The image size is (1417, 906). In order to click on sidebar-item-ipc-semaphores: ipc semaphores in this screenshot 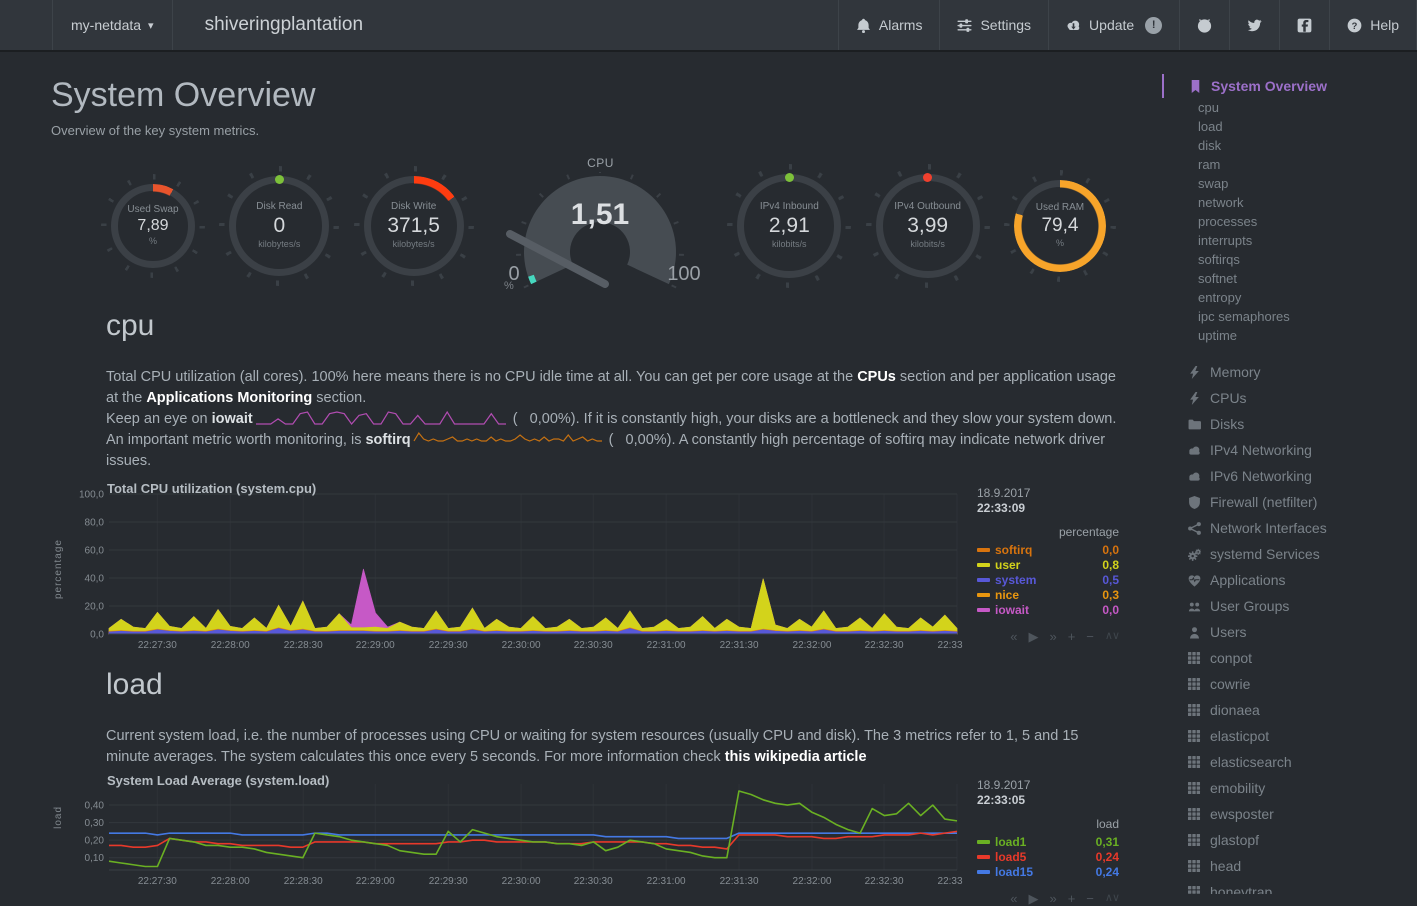, I will do `click(1288, 316)`.